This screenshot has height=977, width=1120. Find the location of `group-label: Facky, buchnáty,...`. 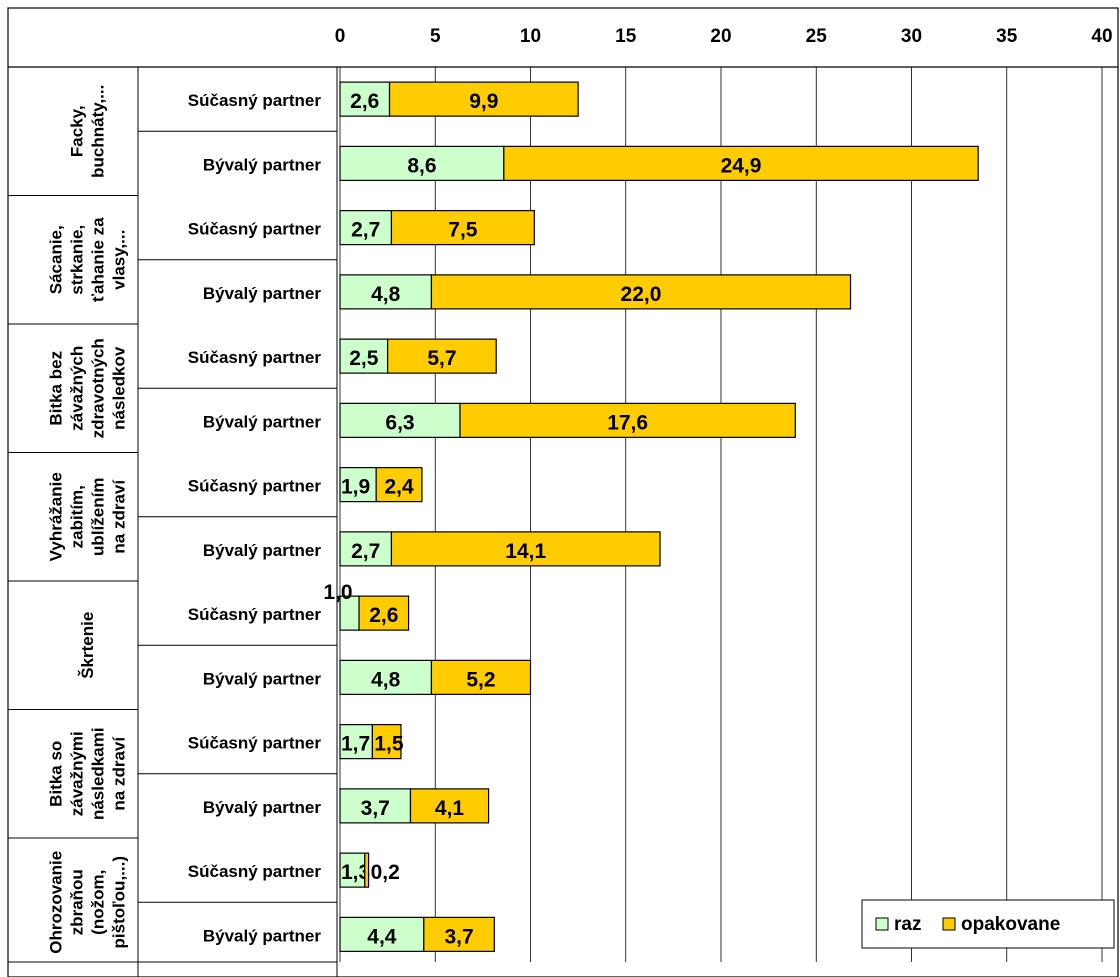

group-label: Facky, buchnáty,... is located at coordinates (88, 131).